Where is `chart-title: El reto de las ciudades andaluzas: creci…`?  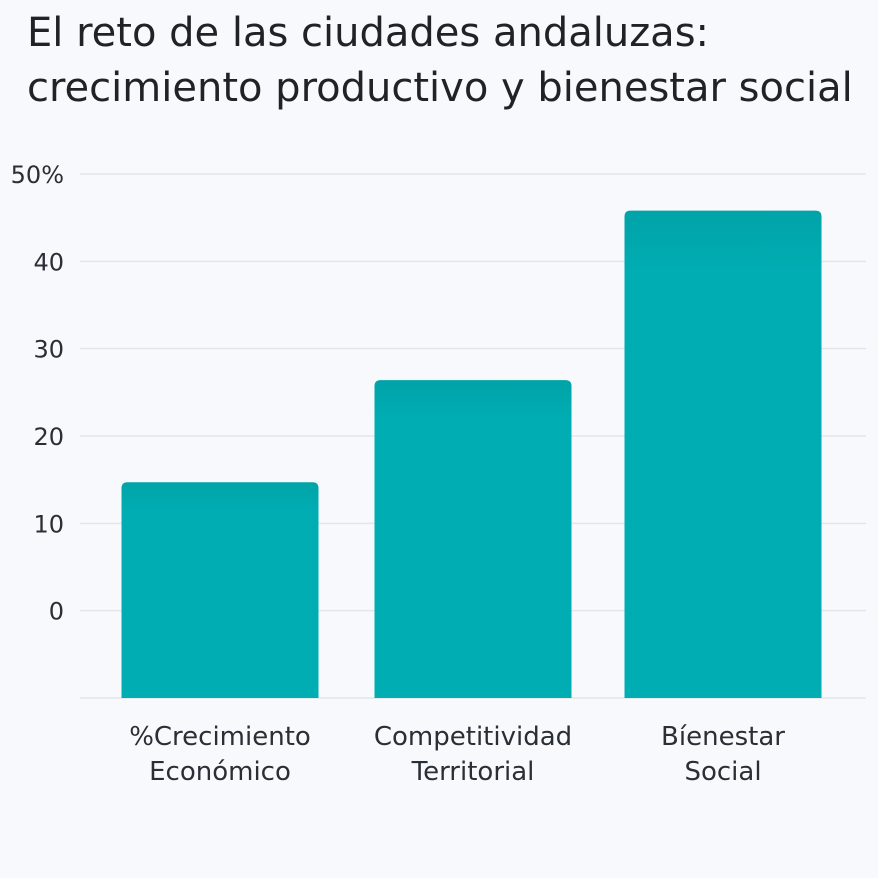 chart-title: El reto de las ciudades andaluzas: creci… is located at coordinates (447, 61).